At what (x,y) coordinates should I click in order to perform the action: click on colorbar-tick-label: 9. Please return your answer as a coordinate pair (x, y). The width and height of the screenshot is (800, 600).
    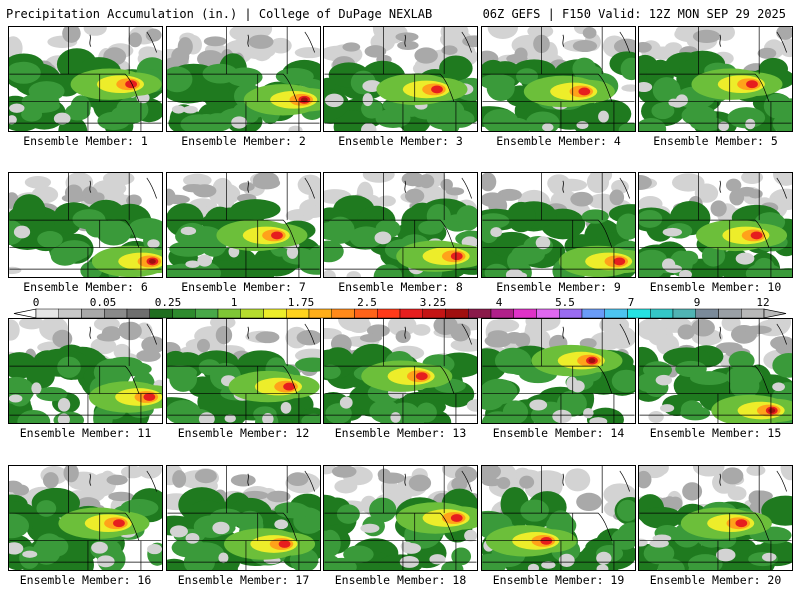
    Looking at the image, I should click on (697, 302).